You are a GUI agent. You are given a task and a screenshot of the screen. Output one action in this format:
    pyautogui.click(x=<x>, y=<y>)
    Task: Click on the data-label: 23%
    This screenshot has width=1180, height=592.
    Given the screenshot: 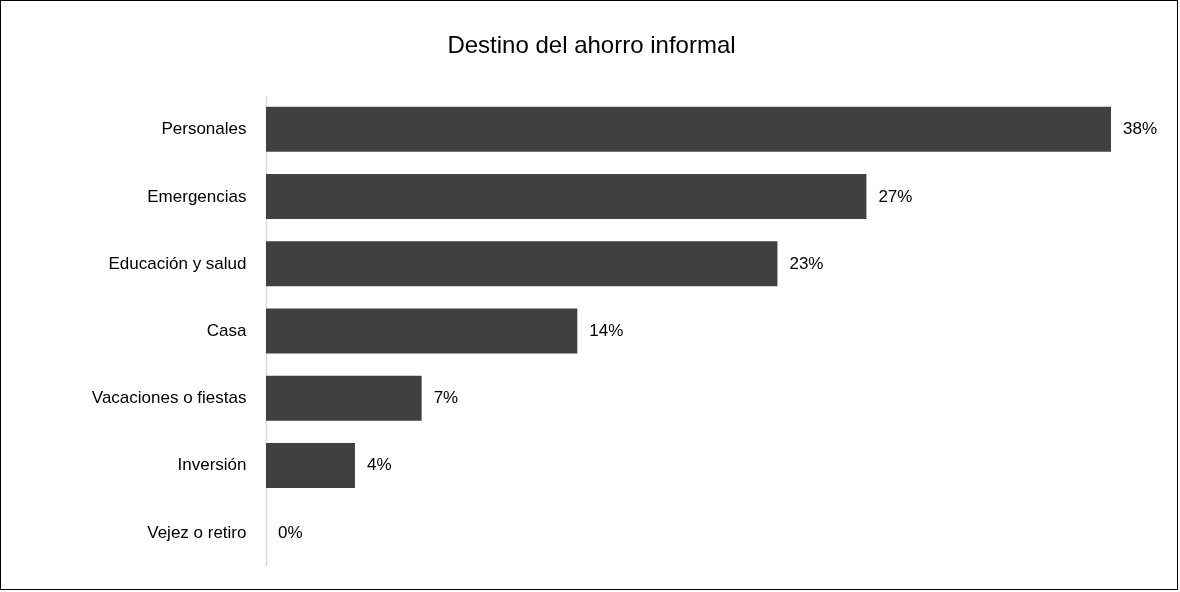 What is the action you would take?
    pyautogui.click(x=806, y=263)
    